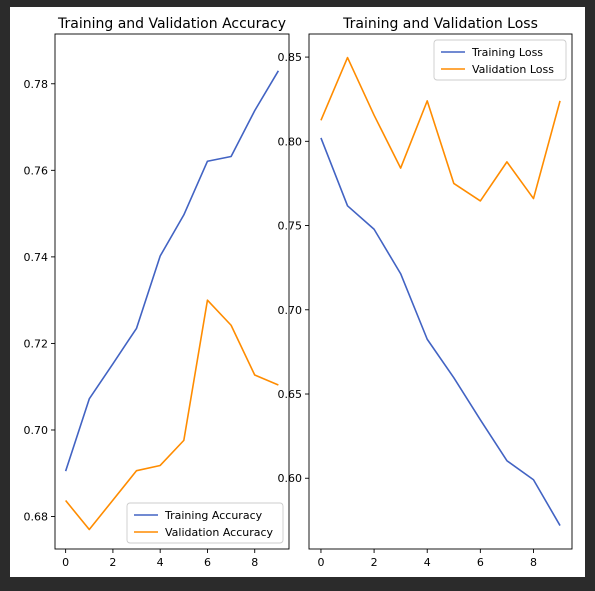 The width and height of the screenshot is (595, 591). Describe the element at coordinates (36, 343) in the screenshot. I see `y-tick-label: 0.72` at that location.